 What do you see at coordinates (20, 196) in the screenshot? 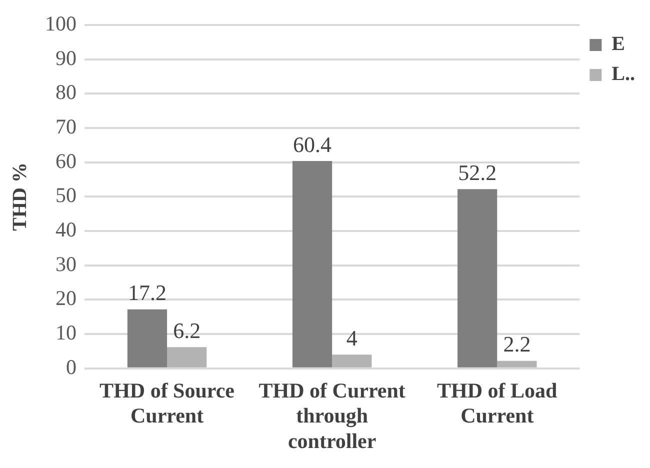
I see `y-axis-title: THD %` at bounding box center [20, 196].